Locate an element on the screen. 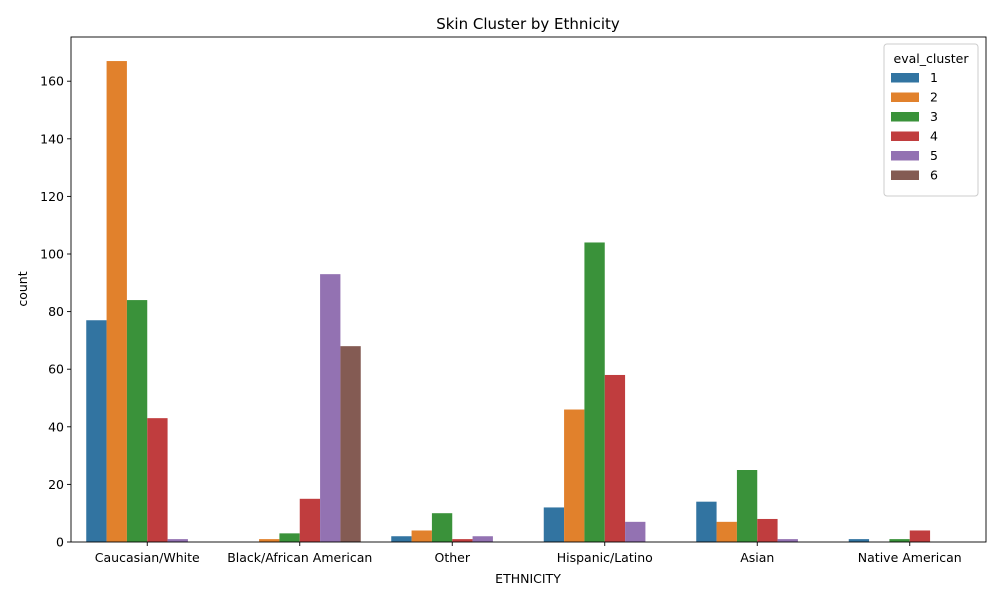 The height and width of the screenshot is (600, 1000). x-tick-label: Black/African American is located at coordinates (299, 557).